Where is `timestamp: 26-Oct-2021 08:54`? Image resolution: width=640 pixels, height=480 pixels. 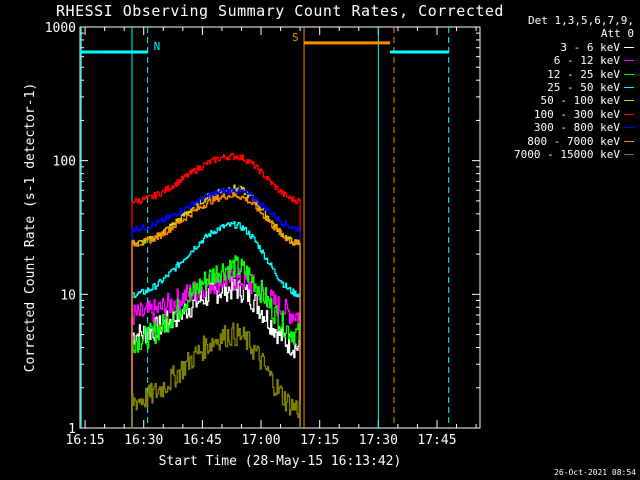
timestamp: 26-Oct-2021 08:54 is located at coordinates (595, 472).